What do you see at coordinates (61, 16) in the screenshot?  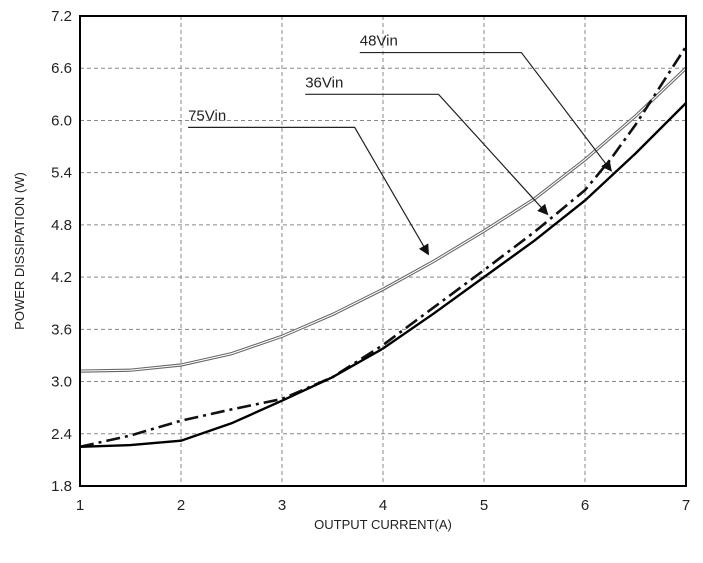 I see `y-tick-label: 7.2` at bounding box center [61, 16].